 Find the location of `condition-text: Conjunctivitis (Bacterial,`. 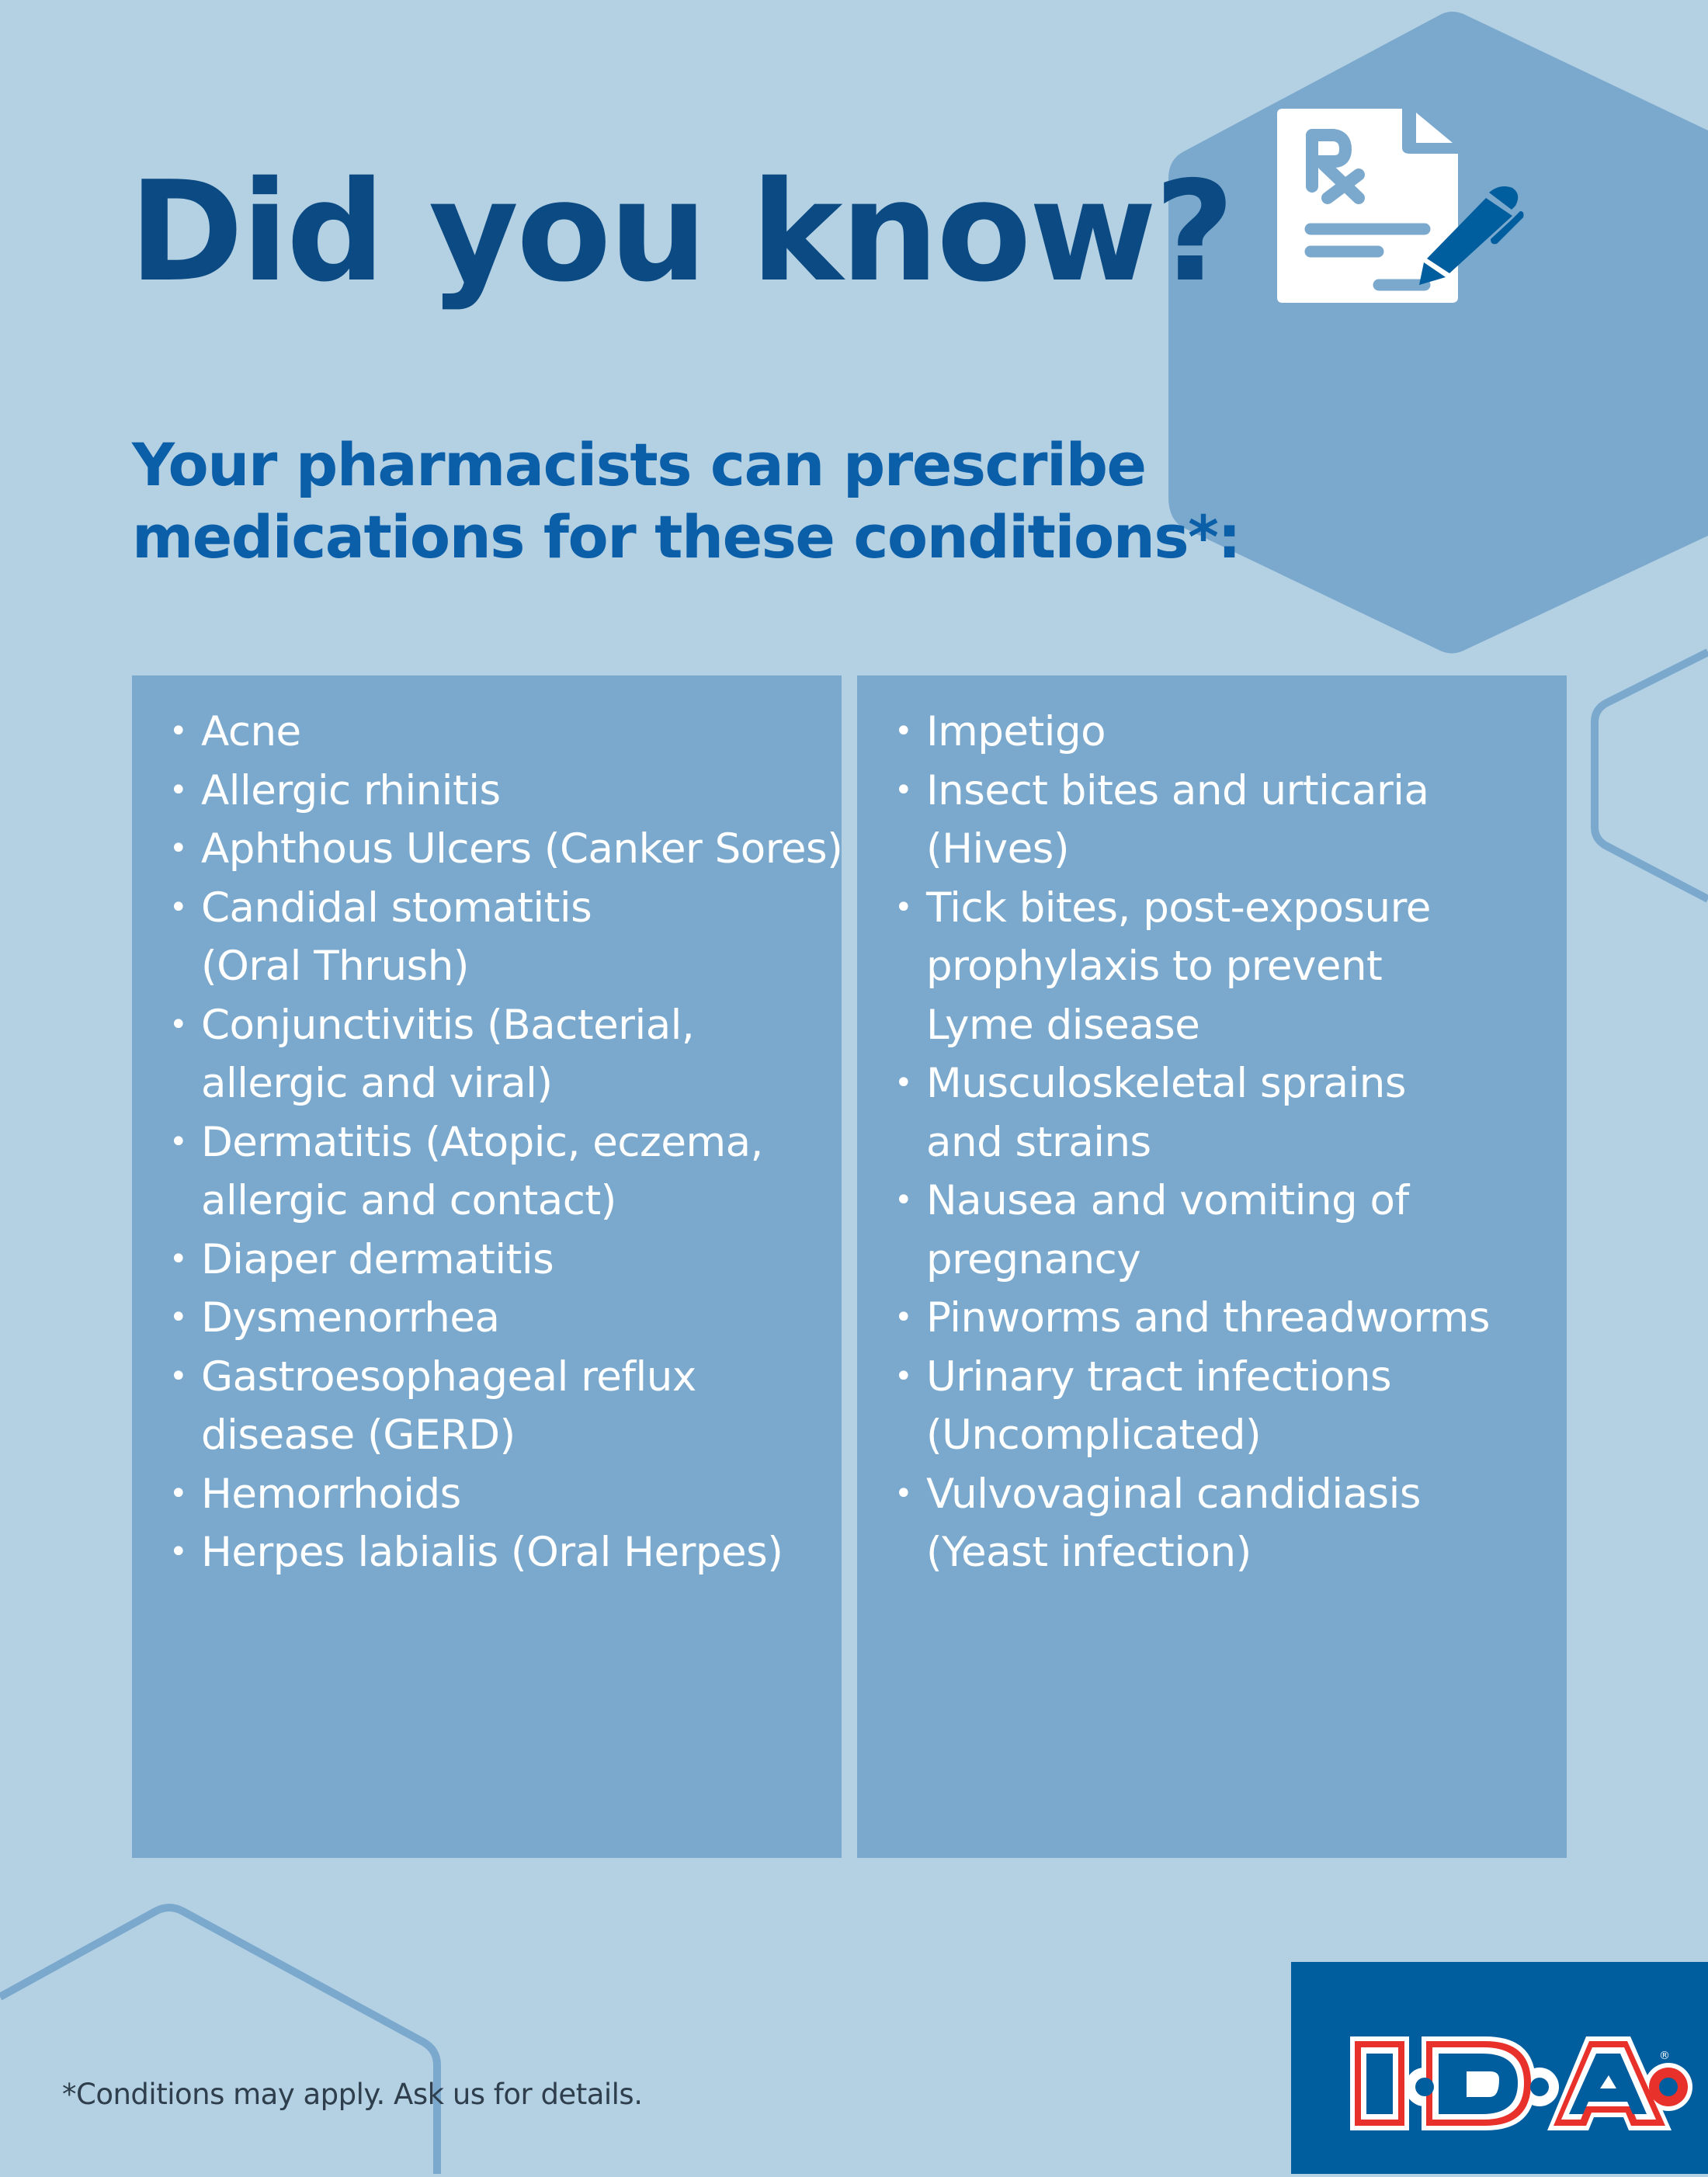

condition-text: Conjunctivitis (Bacterial, is located at coordinates (448, 1025).